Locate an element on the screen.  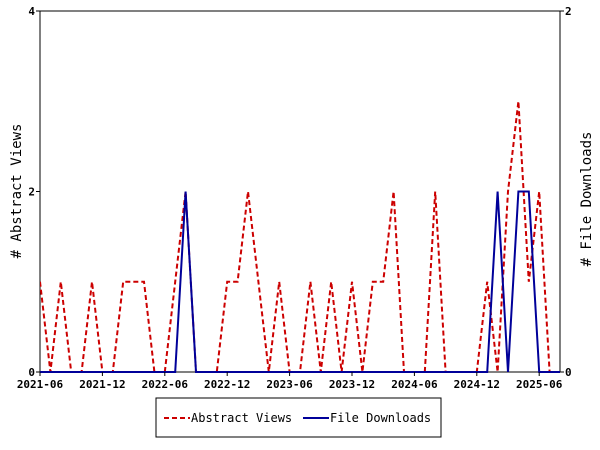
x-tick-label: 2025-06 is located at coordinates (539, 384).